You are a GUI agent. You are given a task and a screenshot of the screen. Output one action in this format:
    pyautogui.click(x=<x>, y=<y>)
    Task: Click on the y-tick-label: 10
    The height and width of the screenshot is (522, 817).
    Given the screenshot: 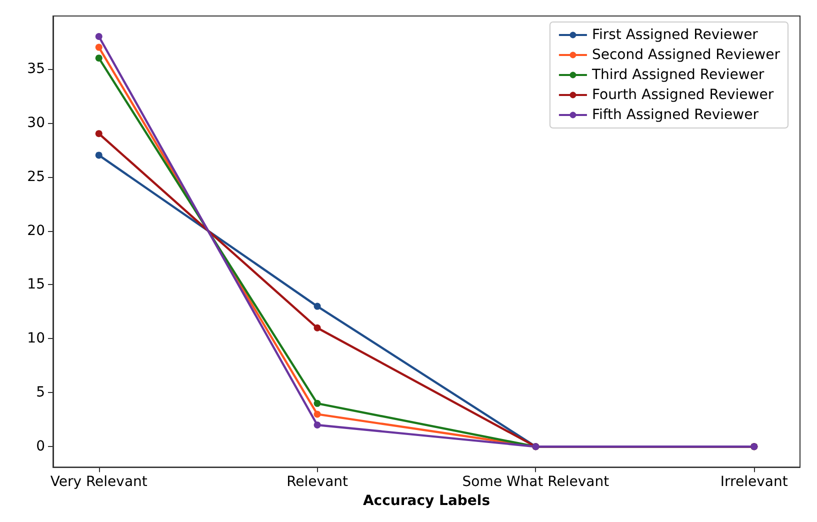 What is the action you would take?
    pyautogui.click(x=36, y=338)
    